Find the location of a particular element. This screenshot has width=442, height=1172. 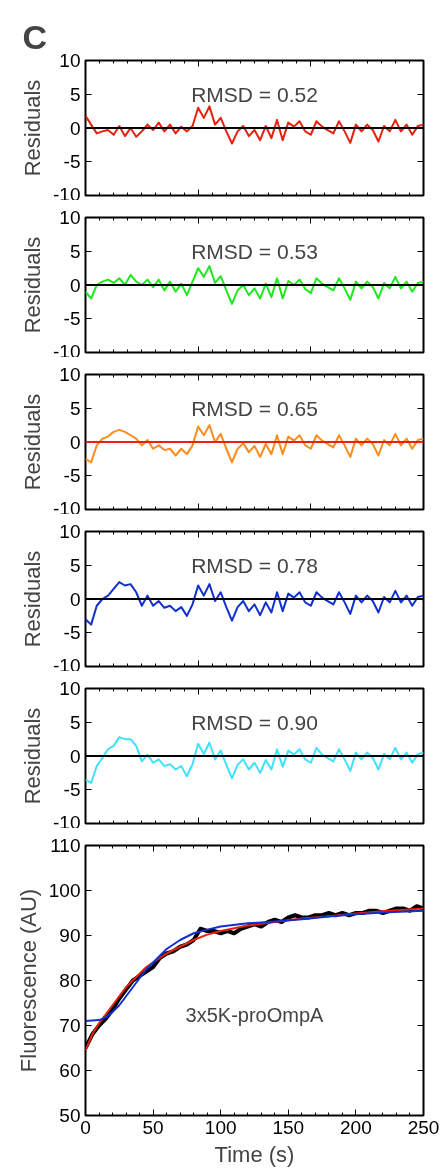

x-axis-title: Time (s) is located at coordinates (254, 1154).